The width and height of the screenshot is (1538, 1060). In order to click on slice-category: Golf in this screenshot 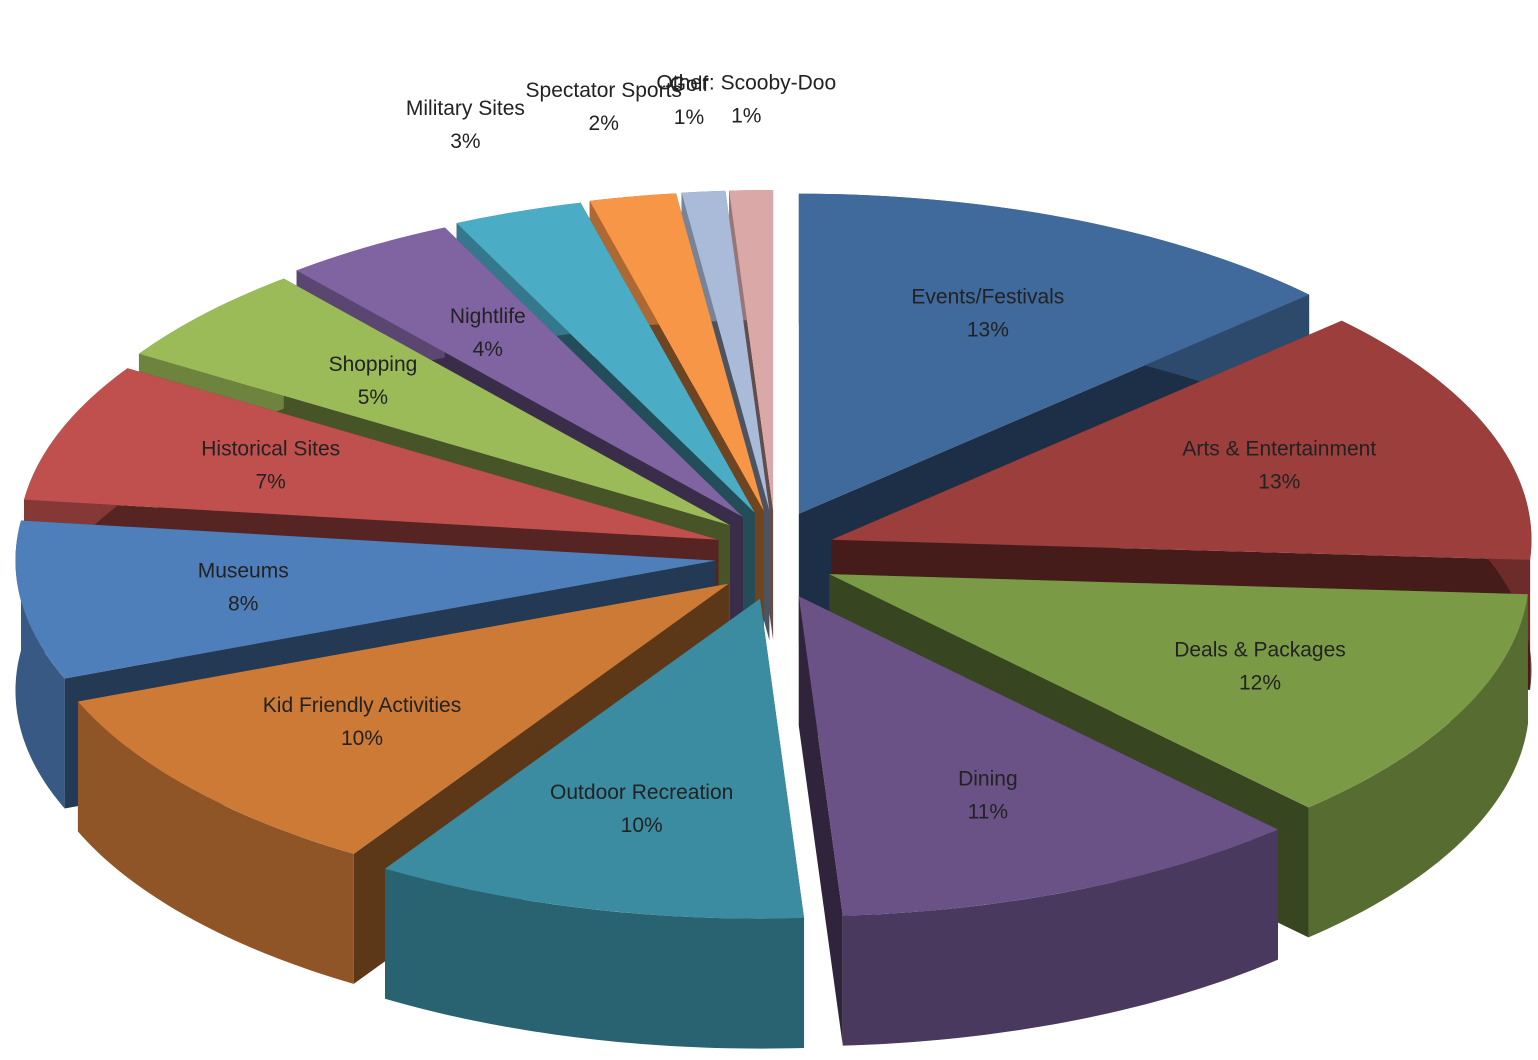, I will do `click(689, 84)`.